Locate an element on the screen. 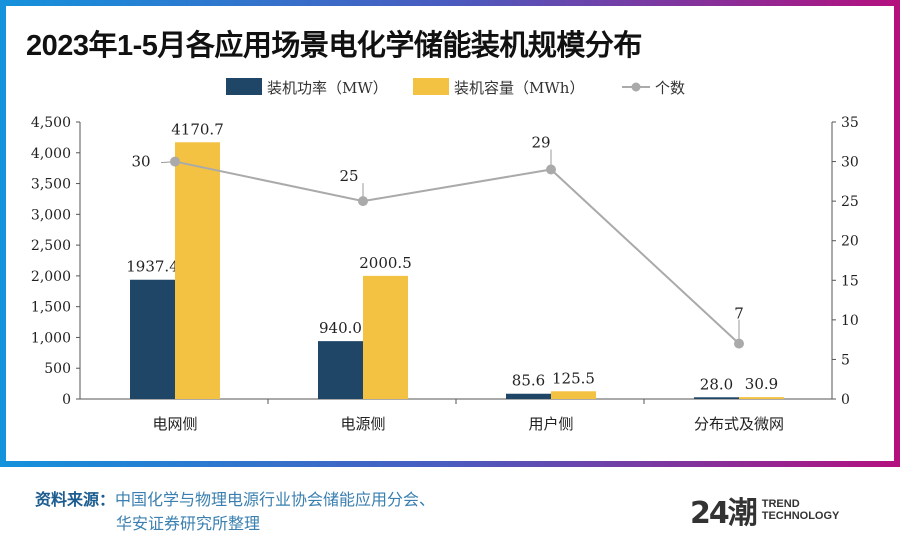 The width and height of the screenshot is (900, 555). left-tick-label: 1,500 is located at coordinates (51, 308).